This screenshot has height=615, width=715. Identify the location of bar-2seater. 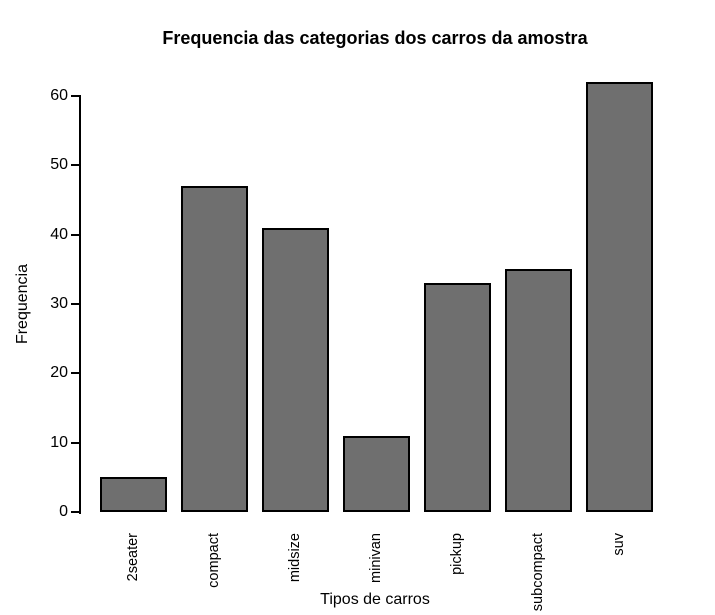
(133, 494).